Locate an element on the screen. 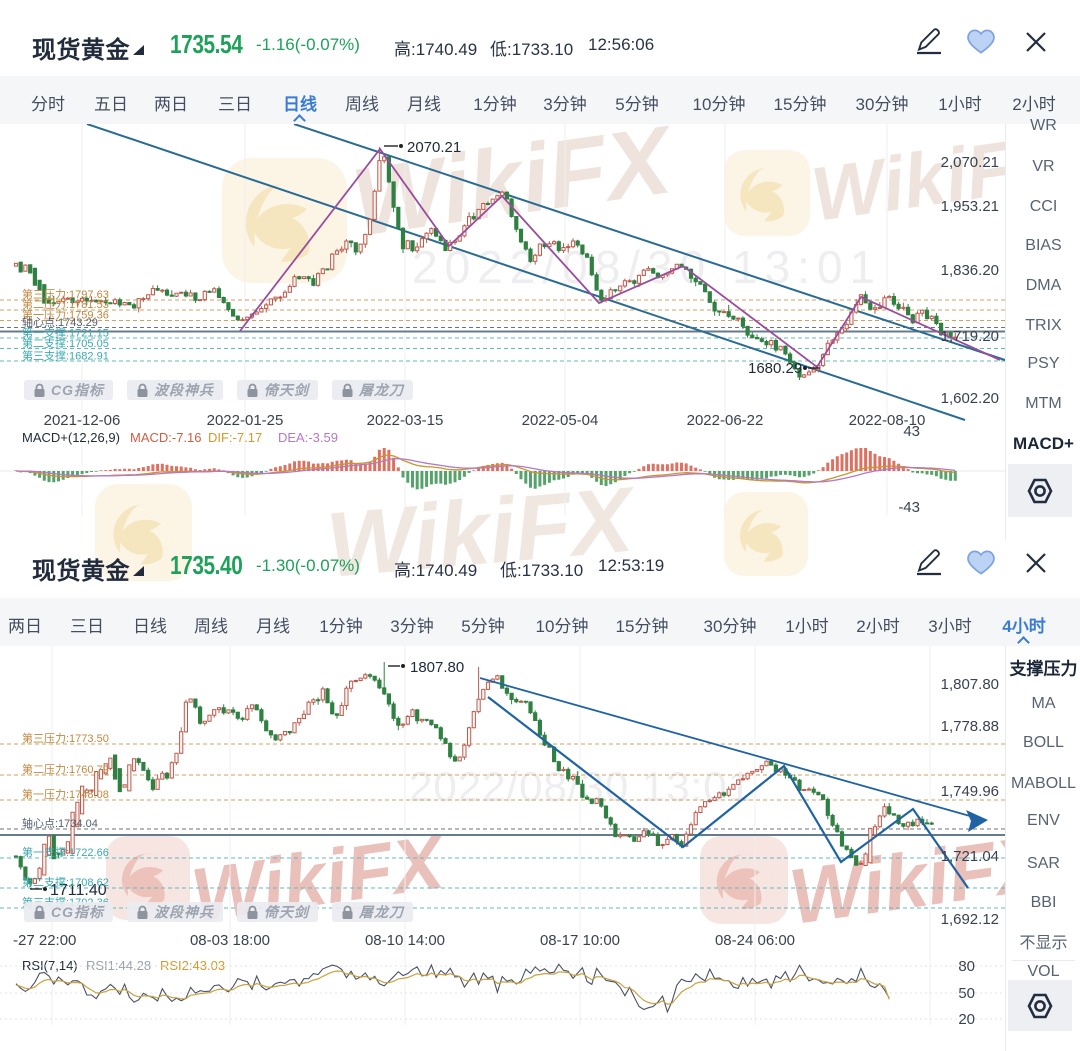 This screenshot has height=1051, width=1080. svg-text: 第三压力:1797.63 is located at coordinates (65, 294).